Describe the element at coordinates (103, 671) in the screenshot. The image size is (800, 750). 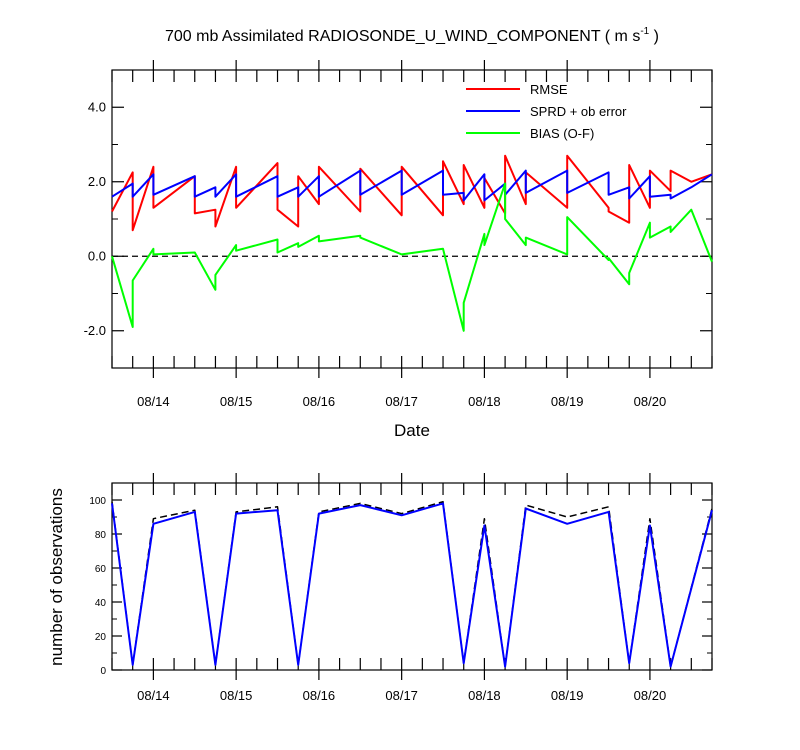
I see `y-tick-label-0: 0` at that location.